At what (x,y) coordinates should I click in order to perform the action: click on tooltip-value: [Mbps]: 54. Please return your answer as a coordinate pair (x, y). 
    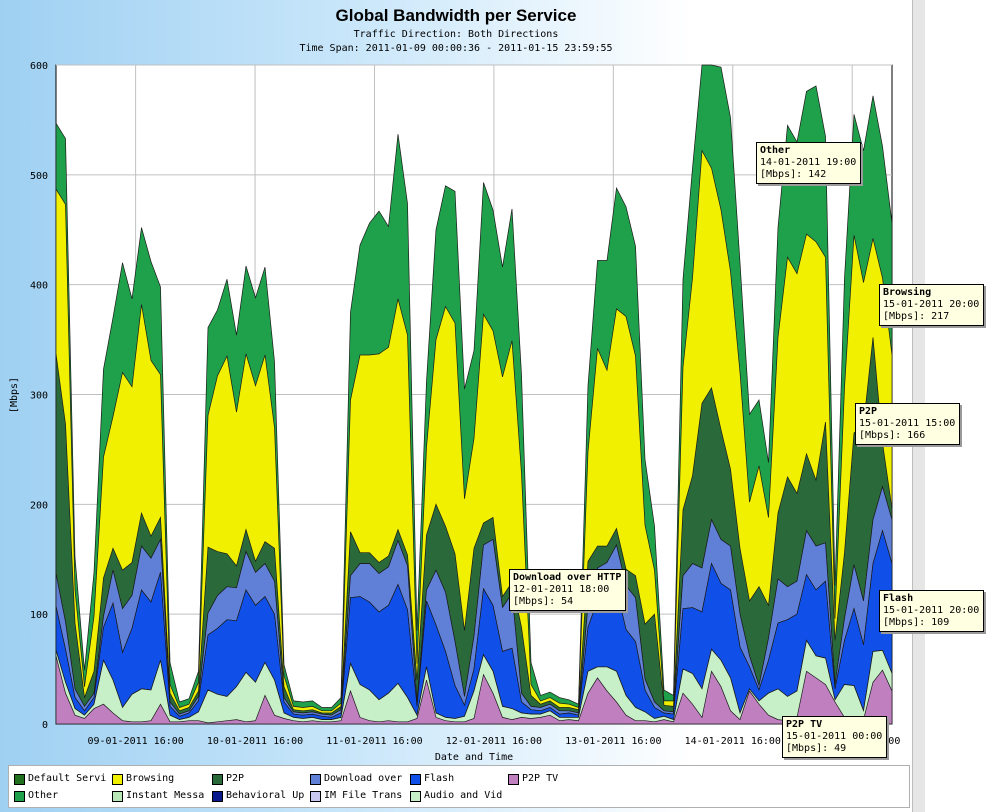
    Looking at the image, I should click on (543, 601).